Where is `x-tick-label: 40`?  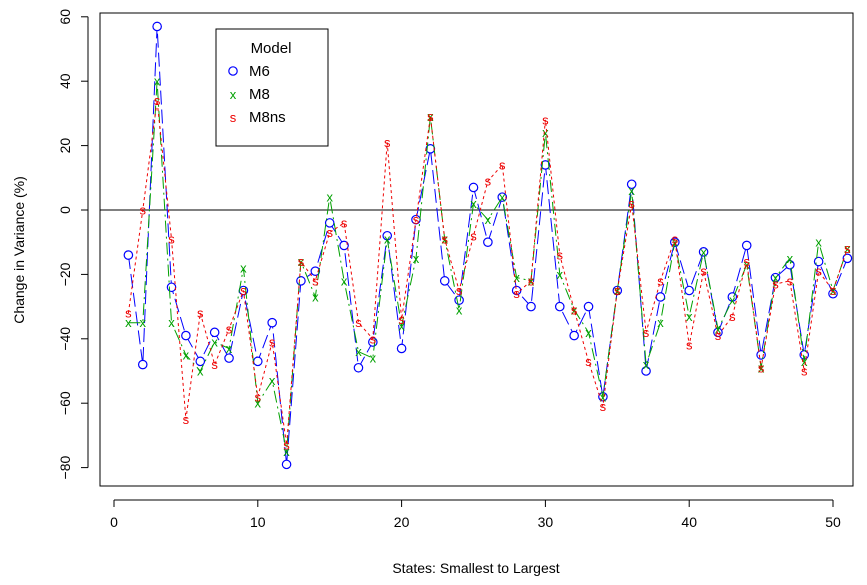
x-tick-label: 40 is located at coordinates (689, 522).